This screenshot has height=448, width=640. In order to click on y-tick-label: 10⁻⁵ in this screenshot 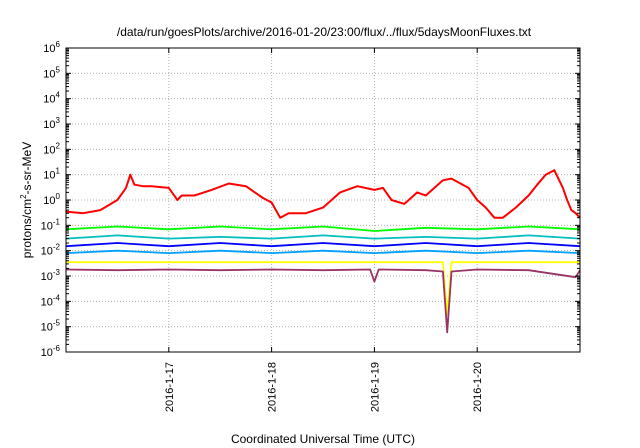, I will do `click(51, 326)`.